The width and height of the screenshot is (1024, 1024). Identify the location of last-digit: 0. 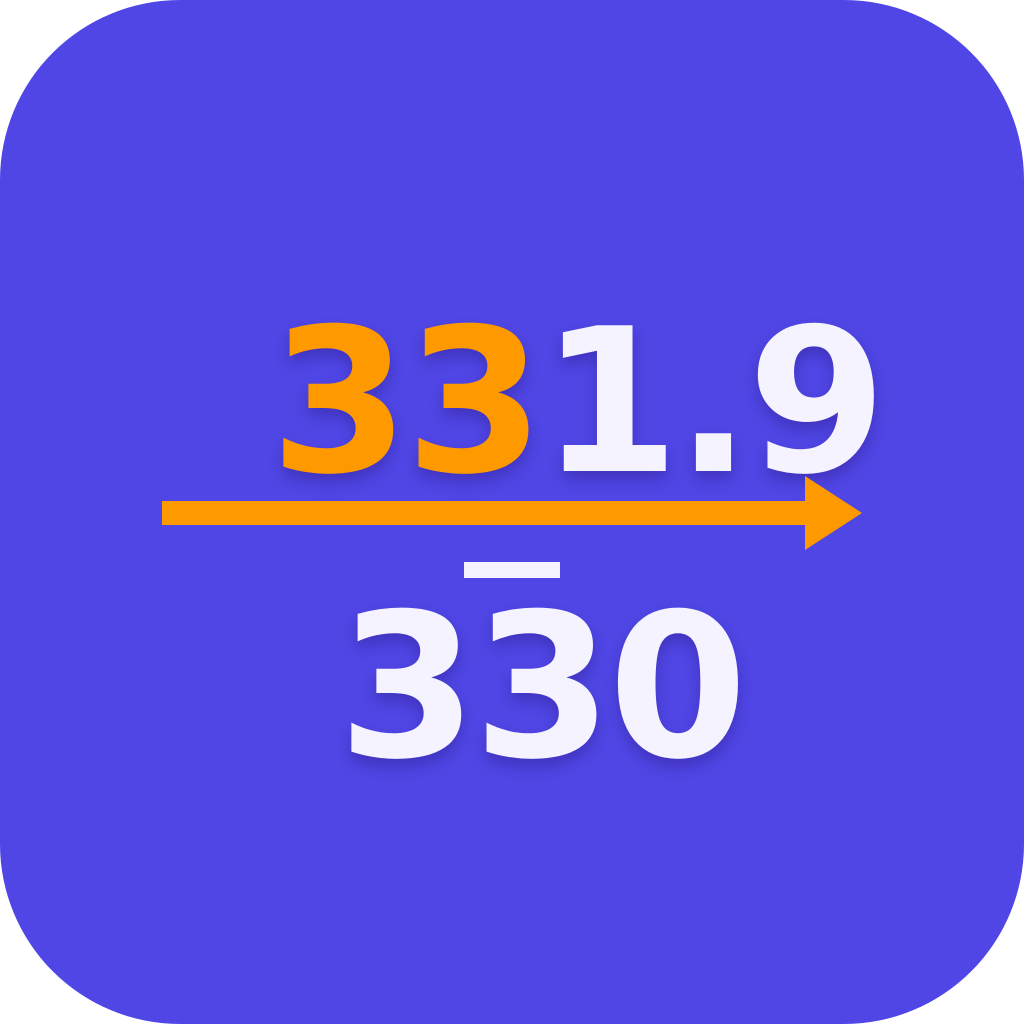
(677, 687).